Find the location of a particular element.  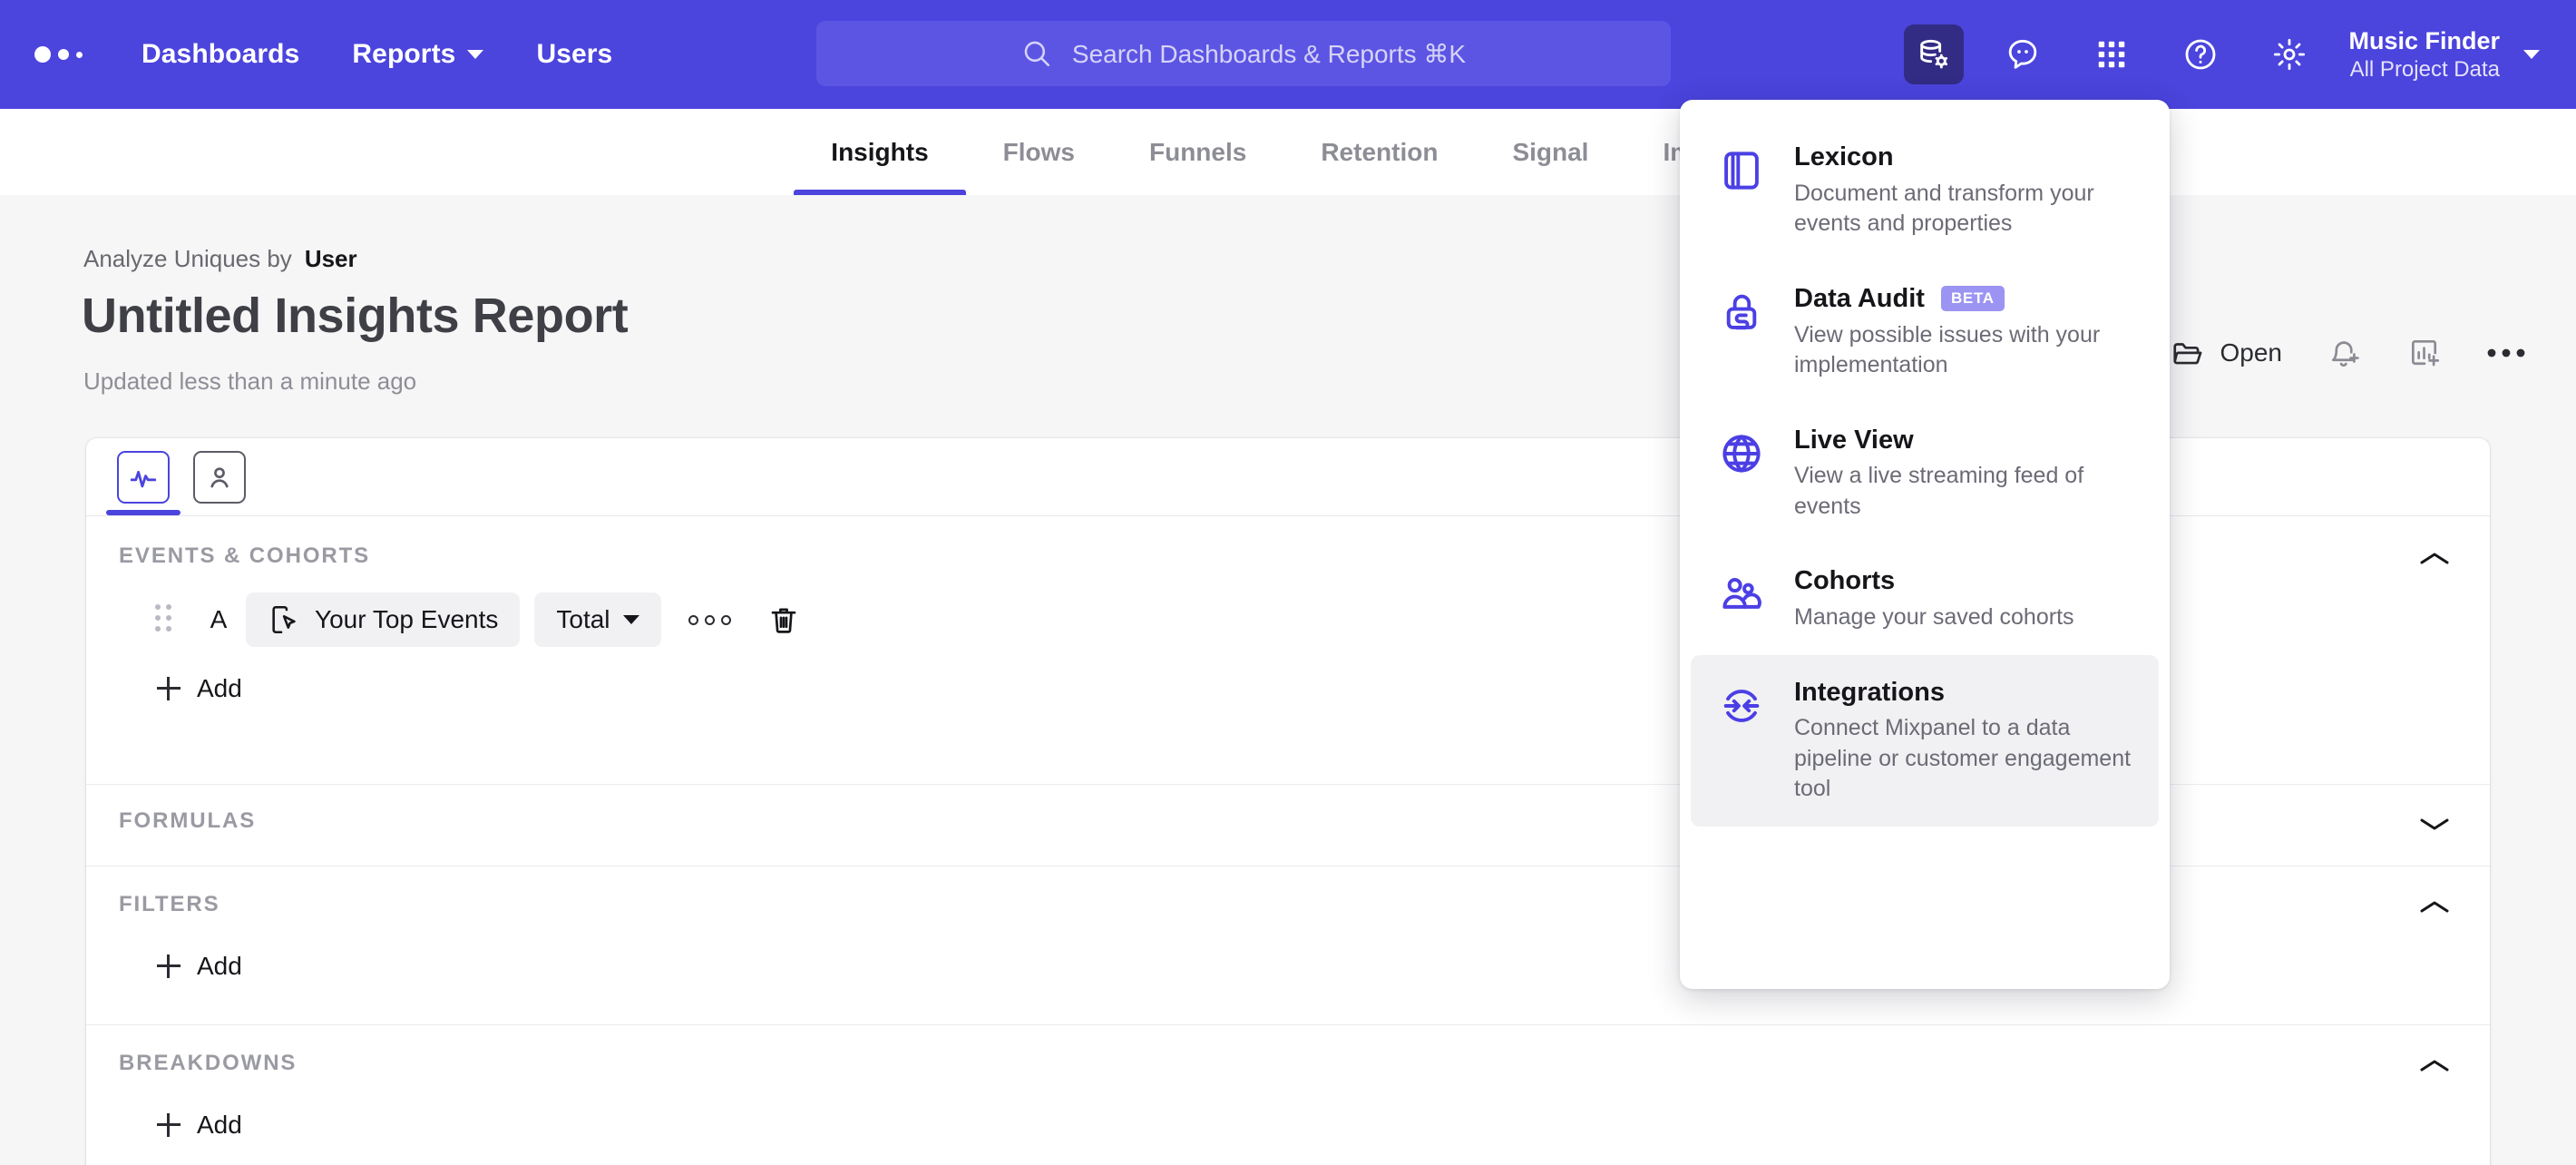

menu-item-cohorts-desc: Manage your saved cohorts is located at coordinates (1934, 617).